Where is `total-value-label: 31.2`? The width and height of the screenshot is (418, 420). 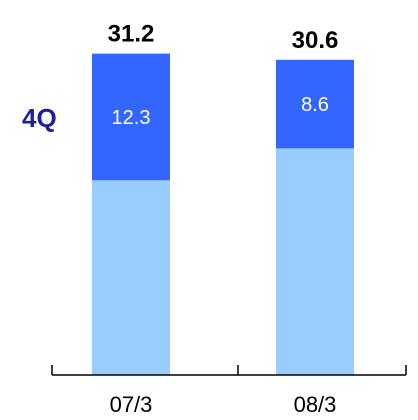 total-value-label: 31.2 is located at coordinates (131, 34).